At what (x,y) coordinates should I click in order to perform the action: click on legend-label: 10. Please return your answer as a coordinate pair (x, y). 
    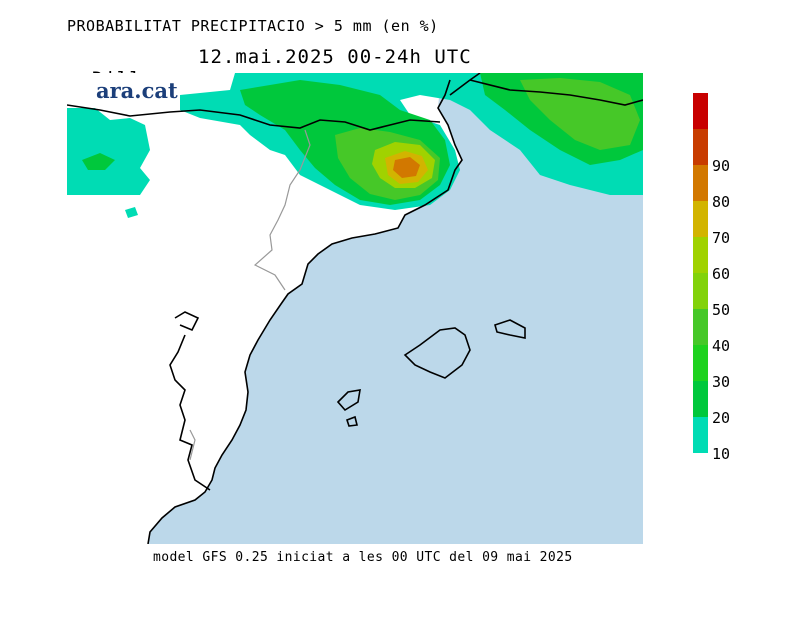
    Looking at the image, I should click on (721, 454).